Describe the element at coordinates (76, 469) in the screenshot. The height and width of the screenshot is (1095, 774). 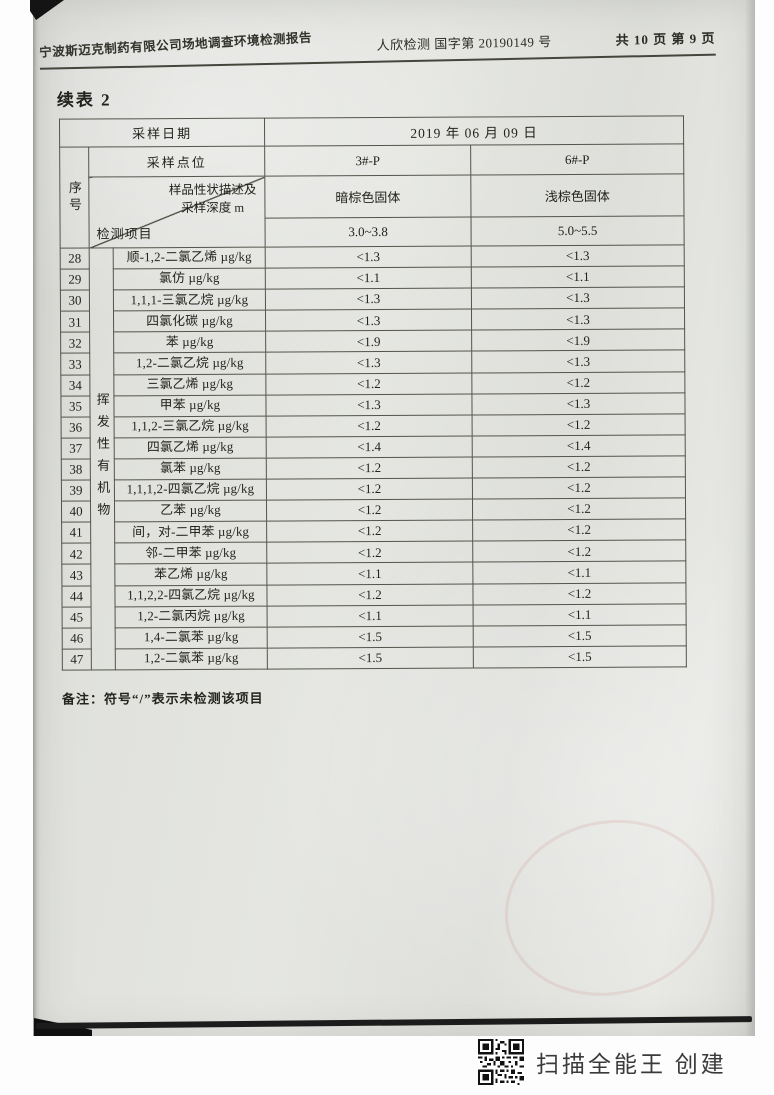
I see `row-number: 38` at that location.